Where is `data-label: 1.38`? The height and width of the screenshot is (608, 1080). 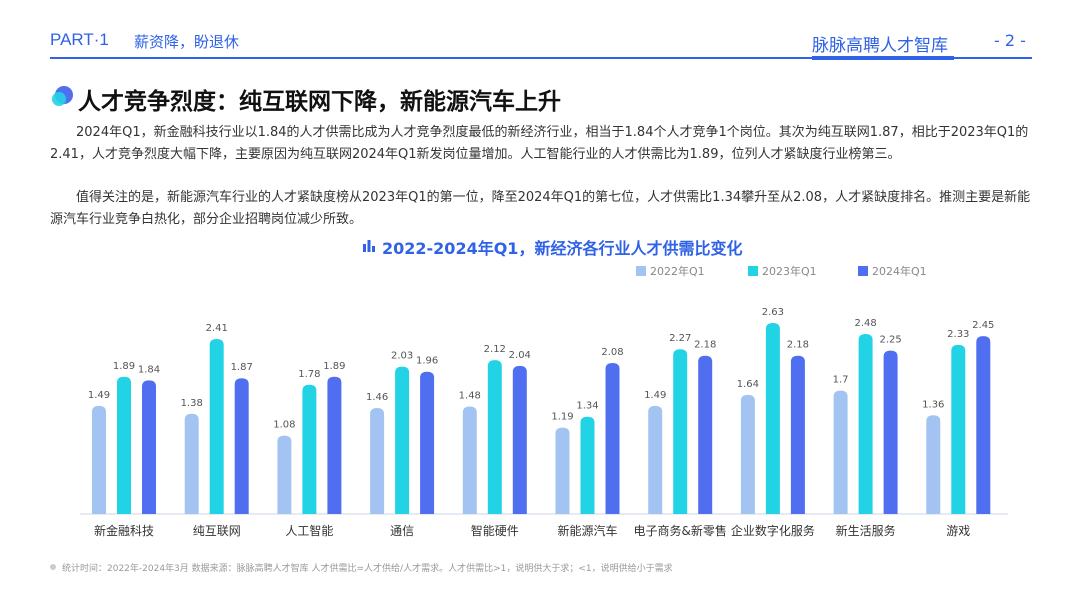 data-label: 1.38 is located at coordinates (192, 403).